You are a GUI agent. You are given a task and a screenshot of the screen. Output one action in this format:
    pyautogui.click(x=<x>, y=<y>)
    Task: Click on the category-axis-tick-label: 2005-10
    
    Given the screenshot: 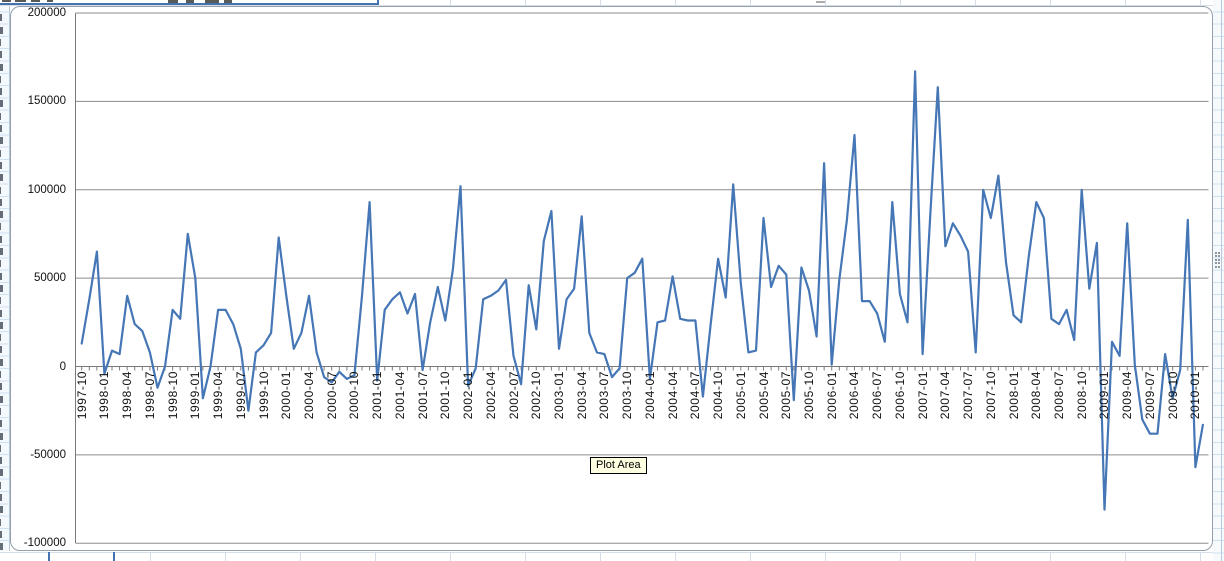 What is the action you would take?
    pyautogui.click(x=808, y=395)
    